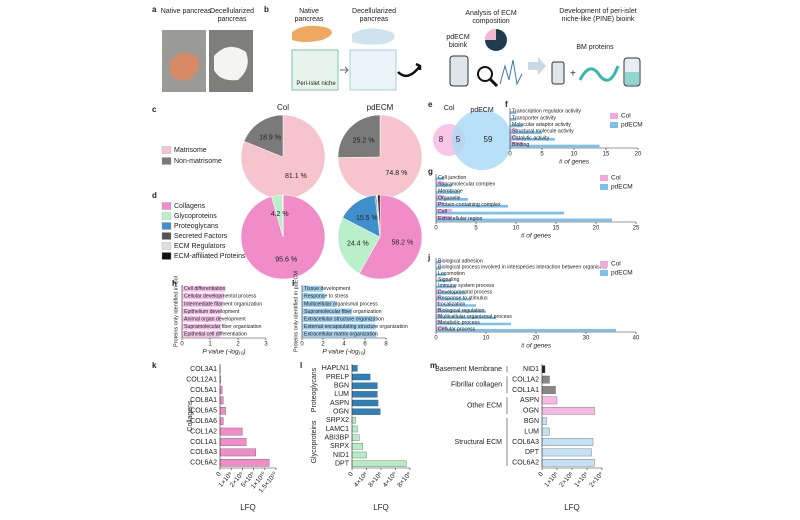 This screenshot has width=800, height=520. What do you see at coordinates (364, 141) in the screenshot?
I see `pie-label: 25.2 %` at bounding box center [364, 141].